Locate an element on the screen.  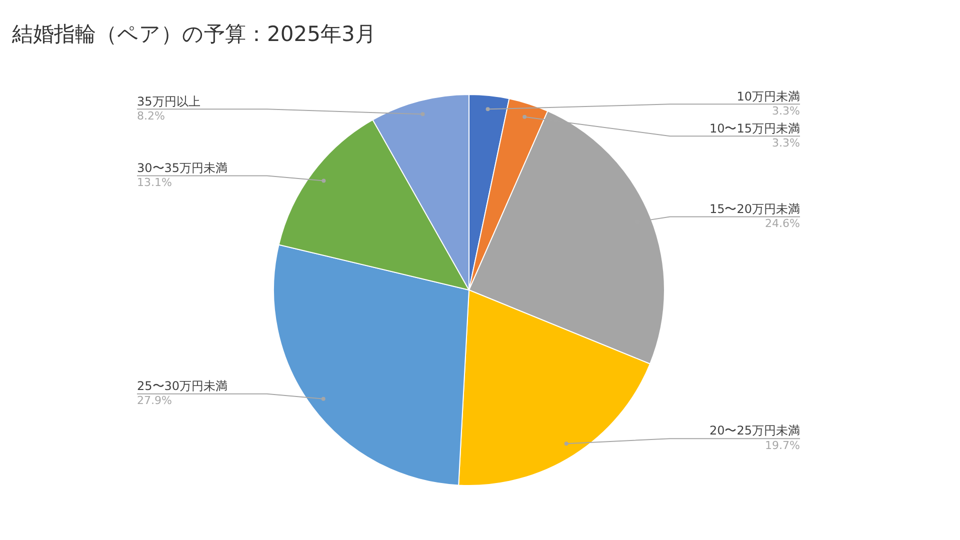
slice-label: 10〜15万円未満 is located at coordinates (754, 128).